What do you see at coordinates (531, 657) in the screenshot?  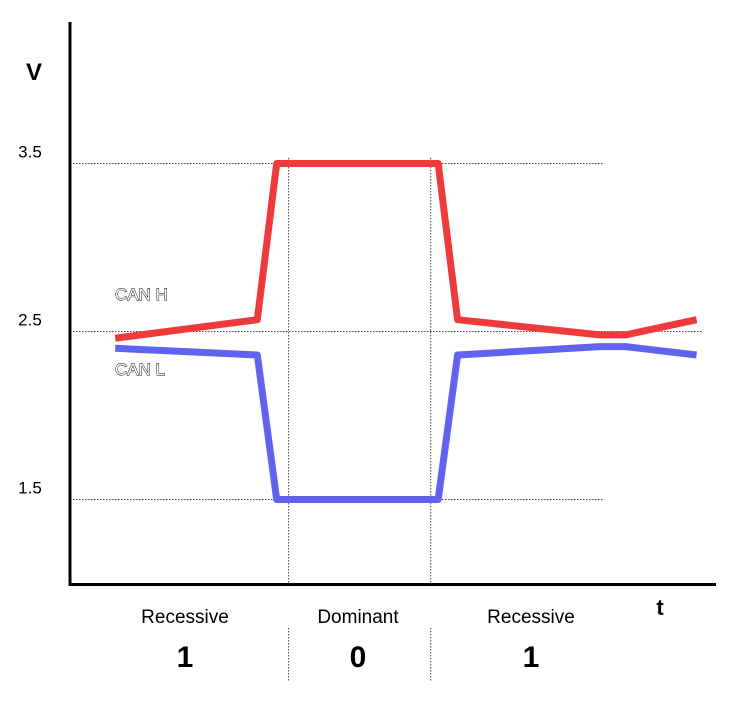 I see `bit-value-3: 1` at bounding box center [531, 657].